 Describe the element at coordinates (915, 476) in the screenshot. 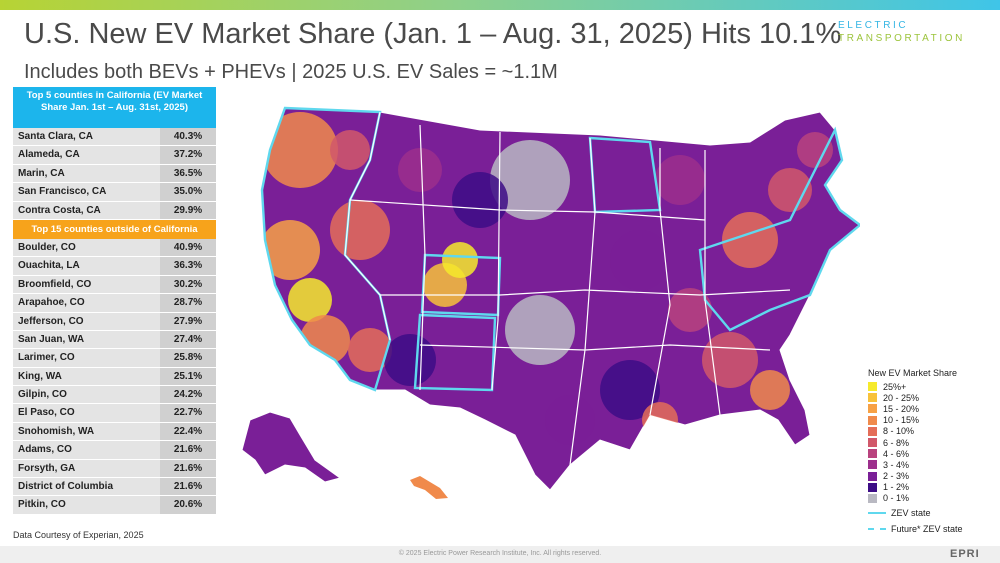

I see `legend-item: 2 - 3%` at that location.